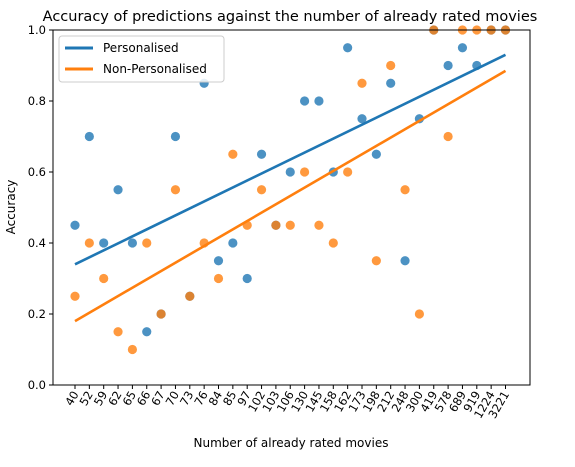 This screenshot has width=575, height=467. I want to click on x-tick-label: 59, so click(100, 399).